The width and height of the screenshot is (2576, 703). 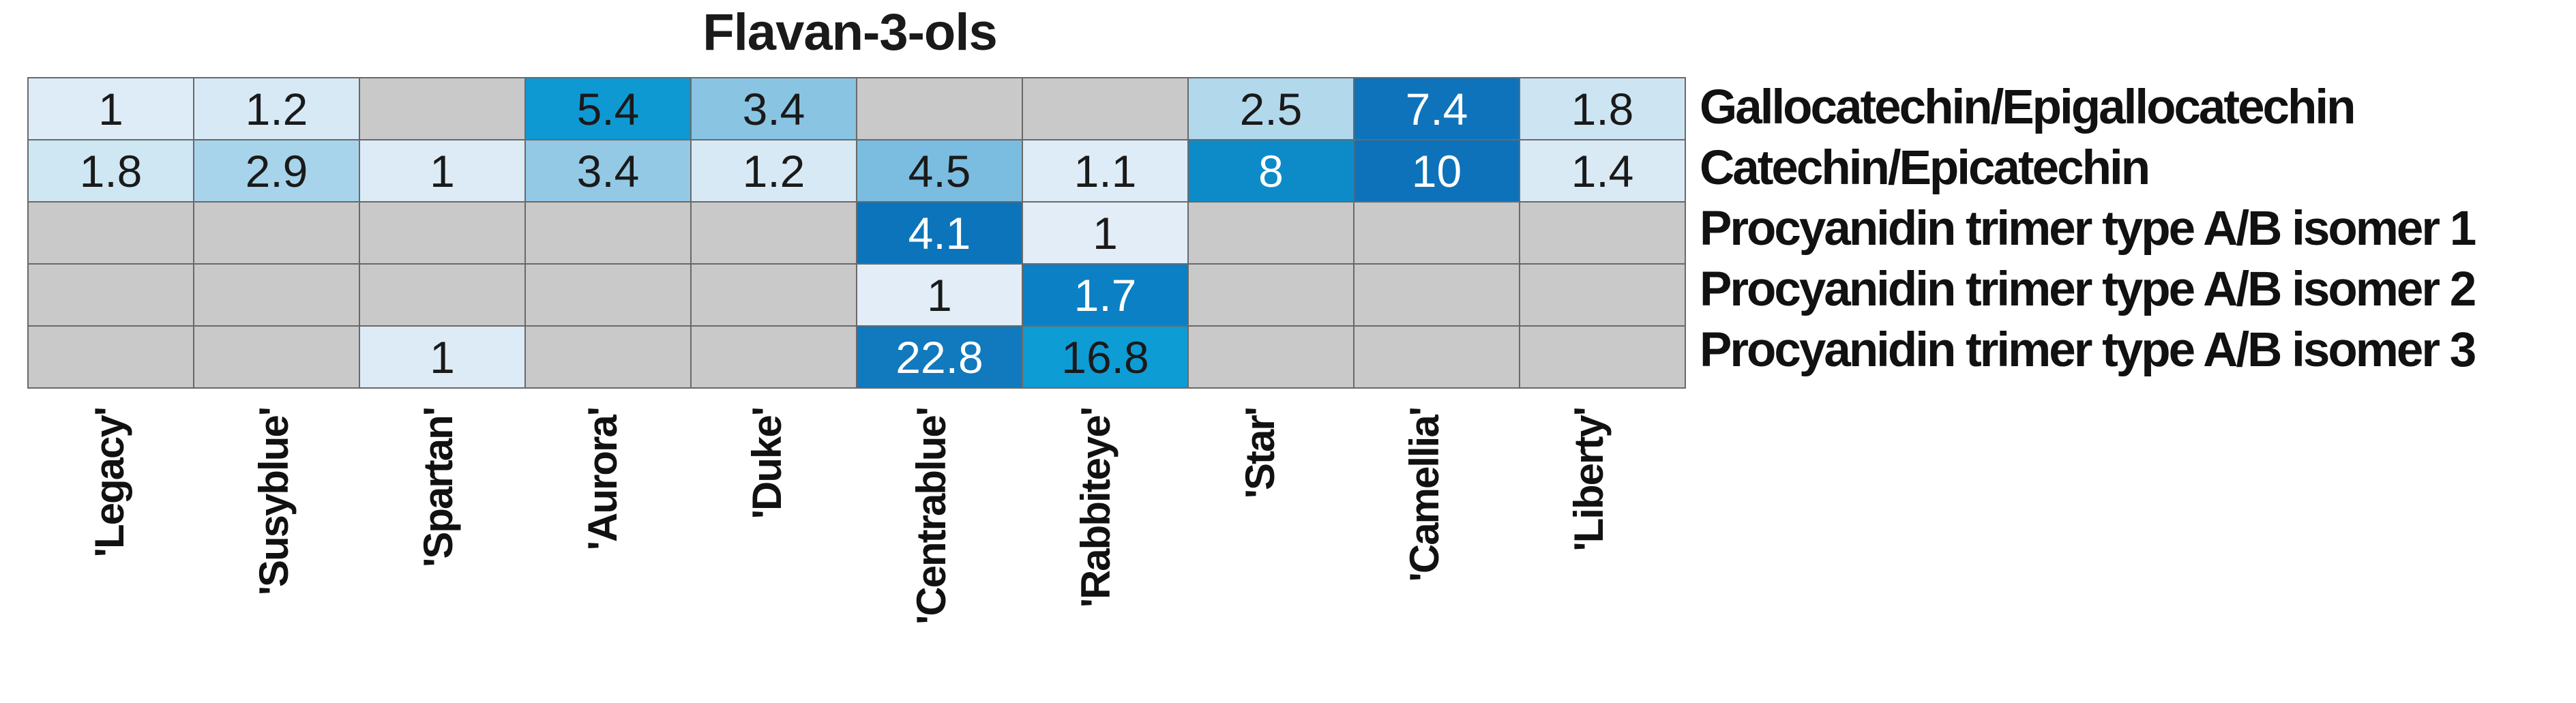 What do you see at coordinates (1589, 555) in the screenshot?
I see `column-label-cell: 'Liberty'` at bounding box center [1589, 555].